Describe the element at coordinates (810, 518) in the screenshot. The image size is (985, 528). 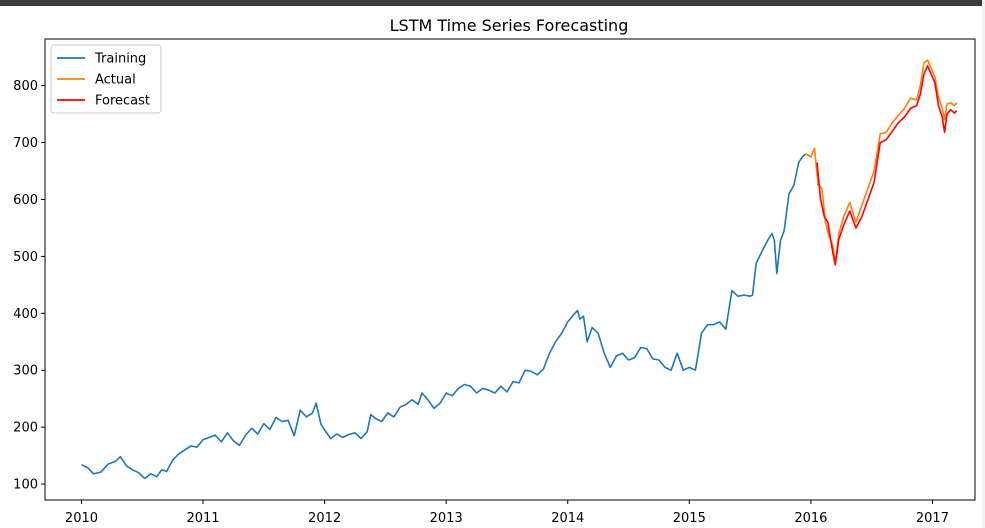
I see `x-tick-label: 2016` at that location.